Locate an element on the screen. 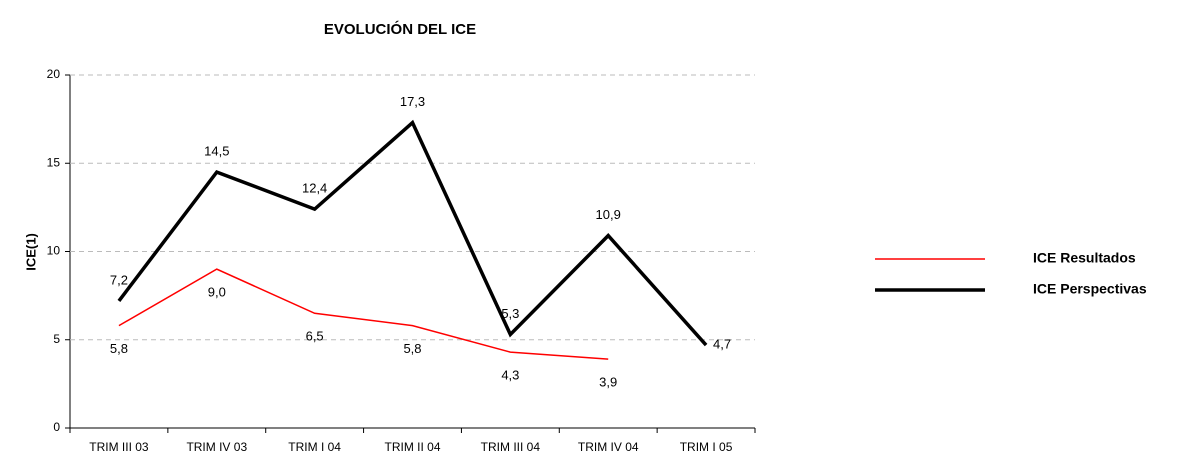 The width and height of the screenshot is (1198, 457). data-label: 4,3 is located at coordinates (510, 375).